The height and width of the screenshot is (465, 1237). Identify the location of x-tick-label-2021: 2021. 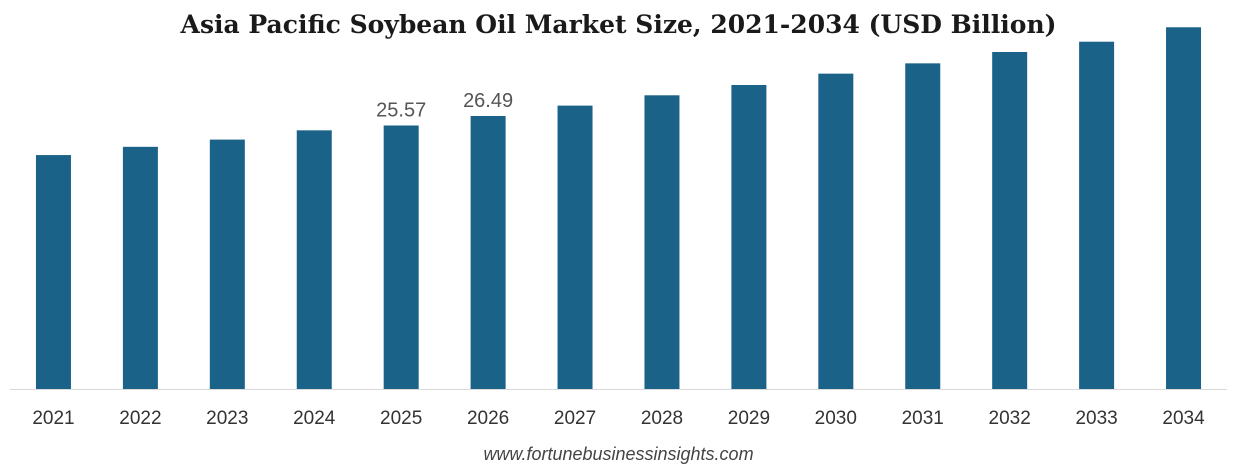
(53, 418).